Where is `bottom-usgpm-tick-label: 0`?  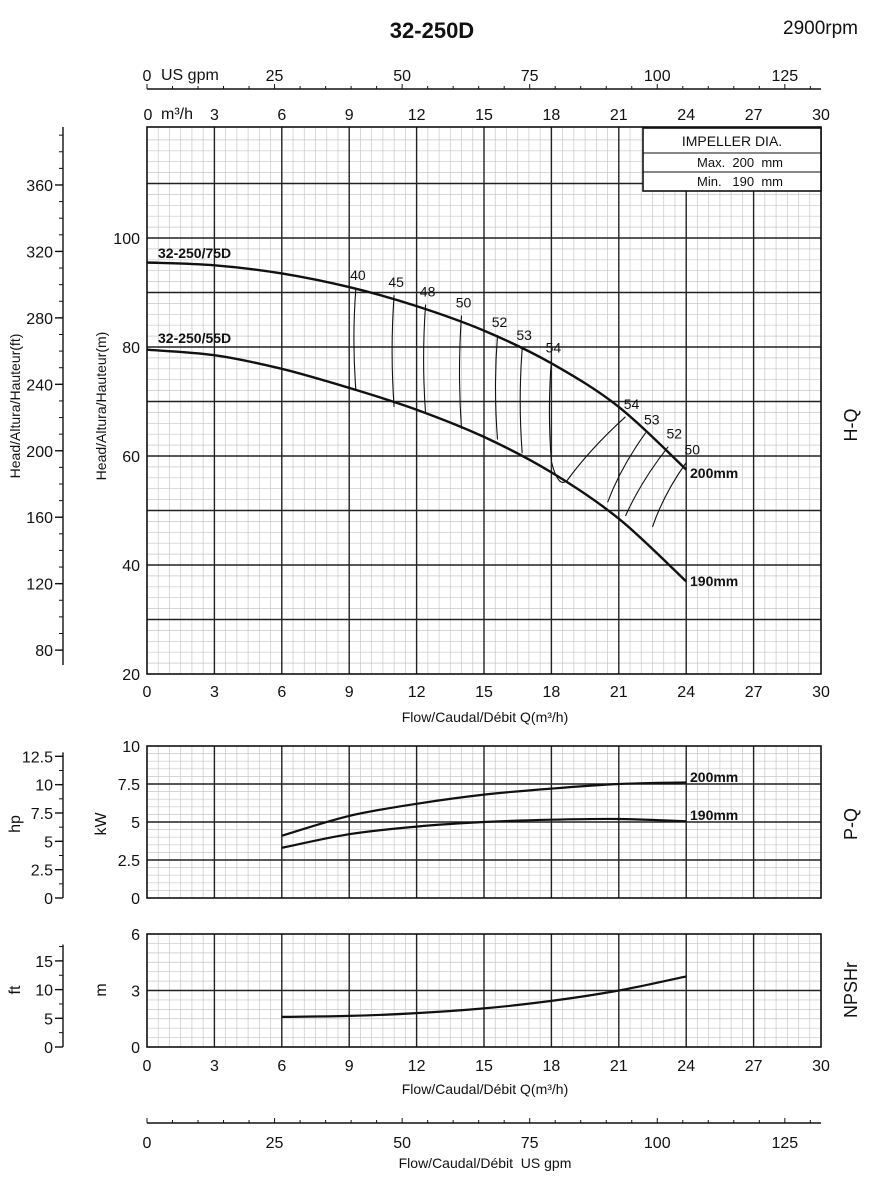
bottom-usgpm-tick-label: 0 is located at coordinates (147, 1143).